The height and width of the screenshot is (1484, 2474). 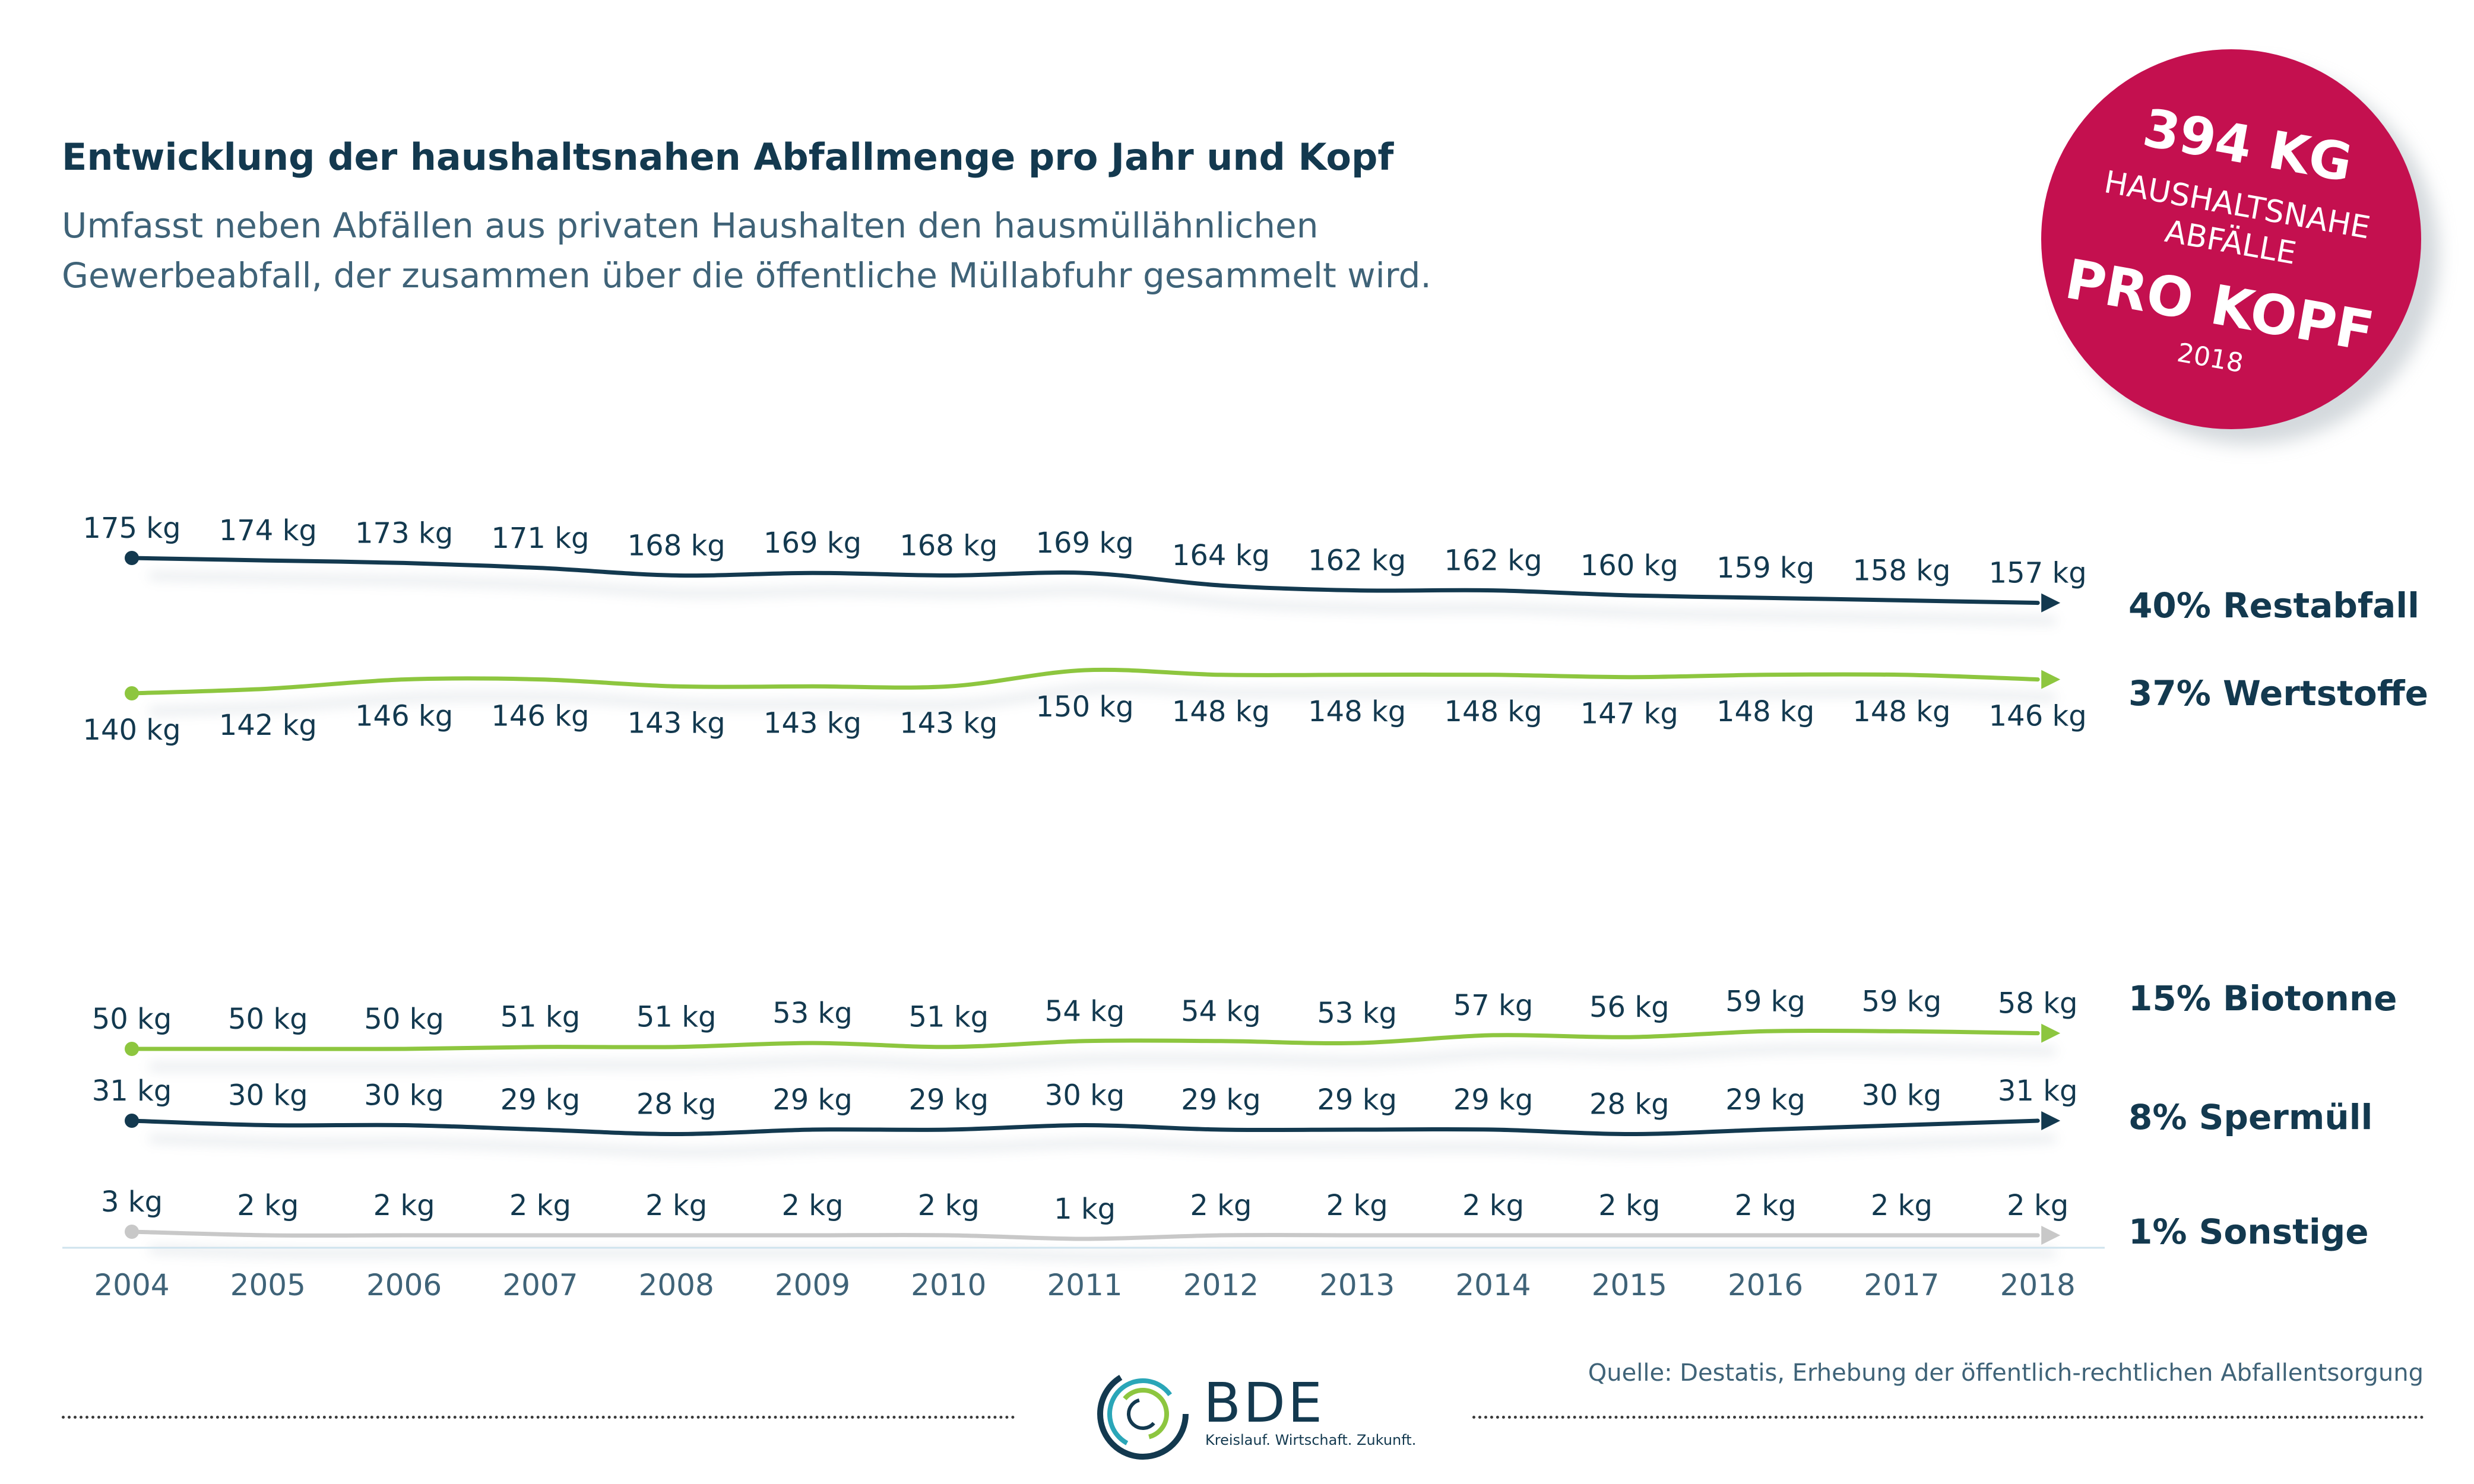 What do you see at coordinates (131, 528) in the screenshot?
I see `data-label: 175 kg` at bounding box center [131, 528].